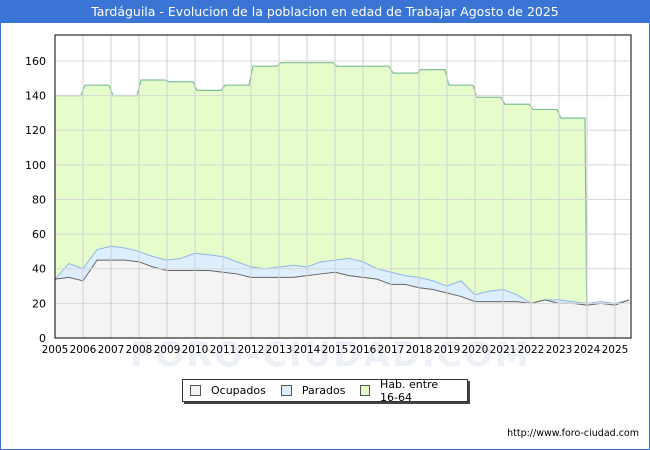 This screenshot has height=450, width=650. What do you see at coordinates (35, 96) in the screenshot?
I see `y-tick-label: 140` at bounding box center [35, 96].